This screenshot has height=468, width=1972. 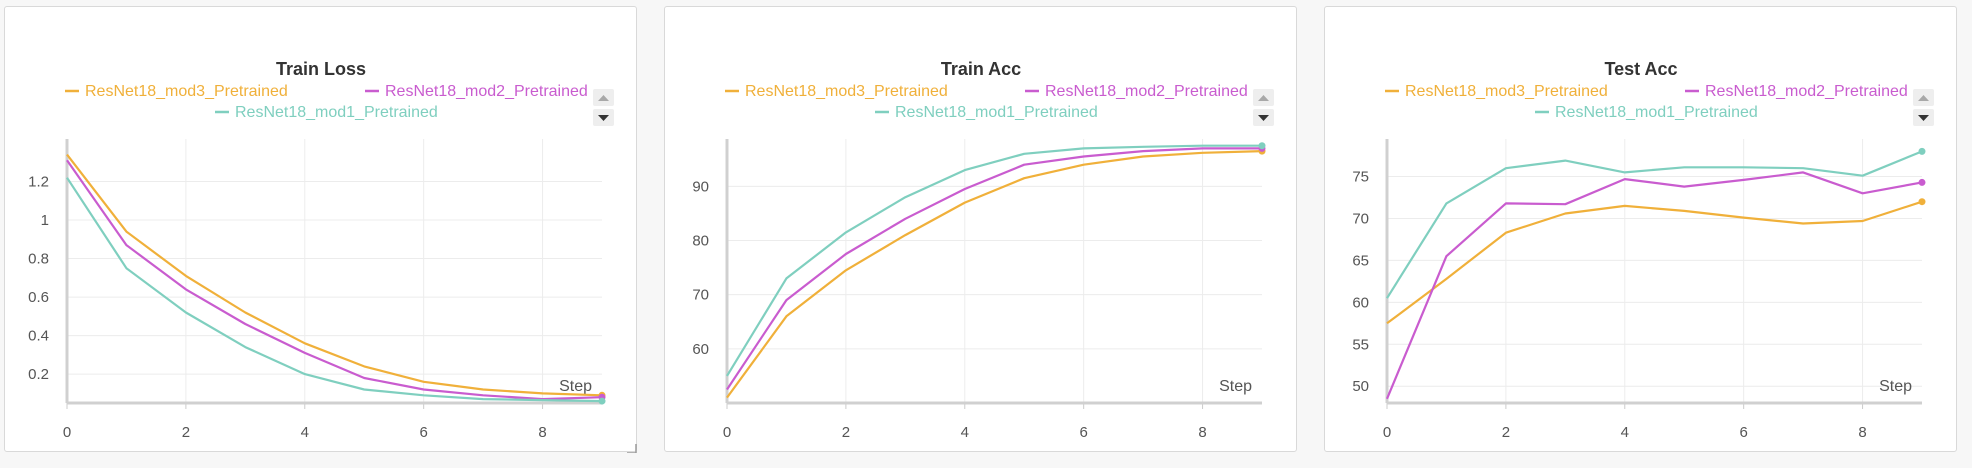 I want to click on series-endpoint-resnet18-mod3-pretrained, so click(x=1922, y=202).